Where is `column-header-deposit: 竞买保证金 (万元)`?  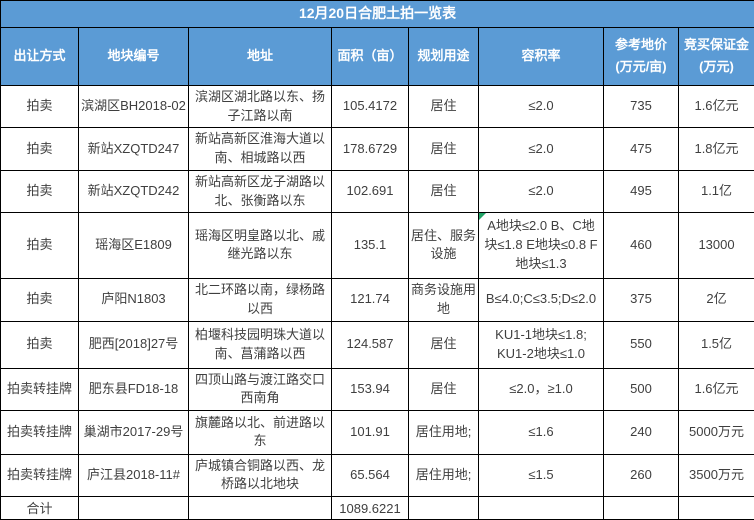 column-header-deposit: 竞买保证金 (万元) is located at coordinates (715, 56).